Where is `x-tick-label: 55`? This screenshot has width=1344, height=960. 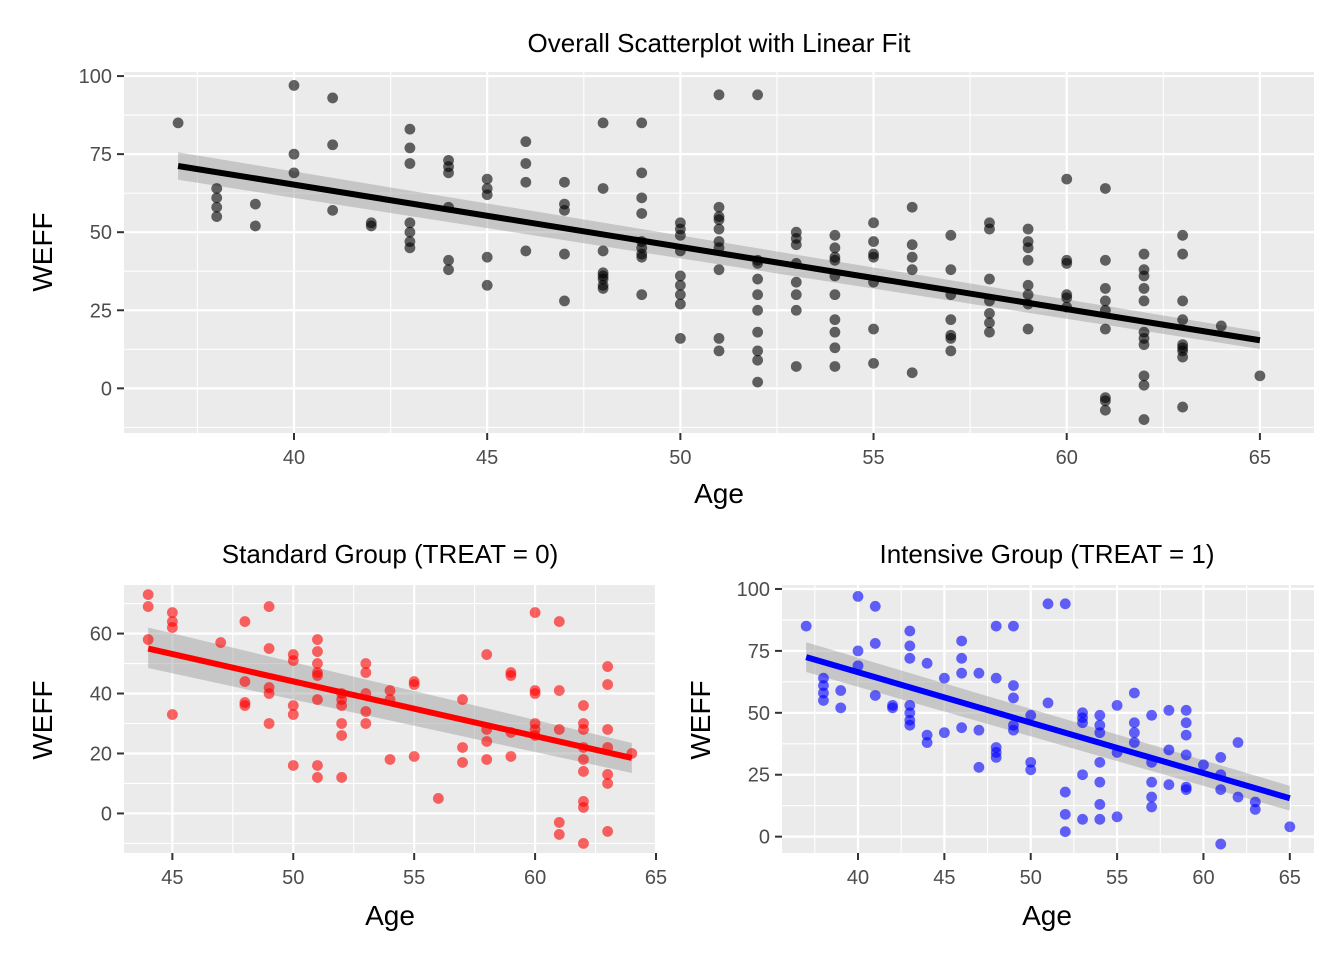 x-tick-label: 55 is located at coordinates (414, 878).